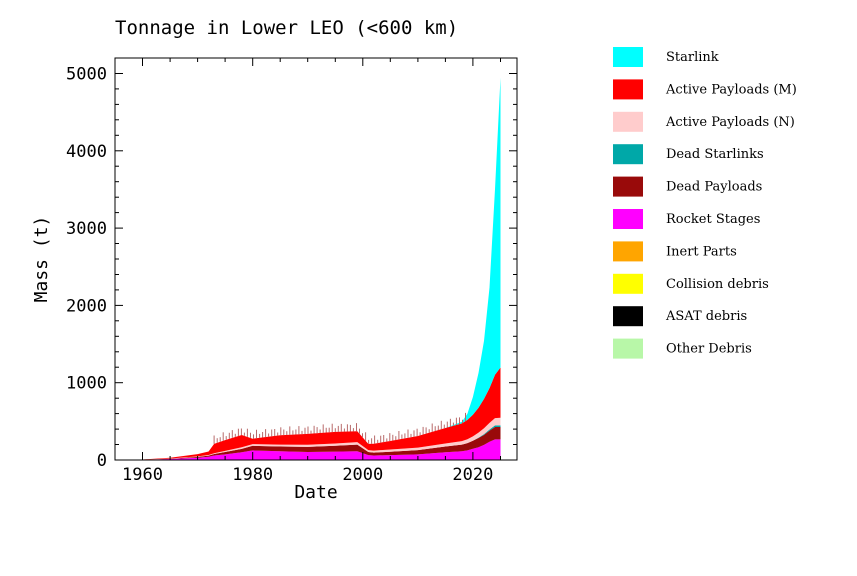  I want to click on legend-label: Other Debris, so click(709, 349).